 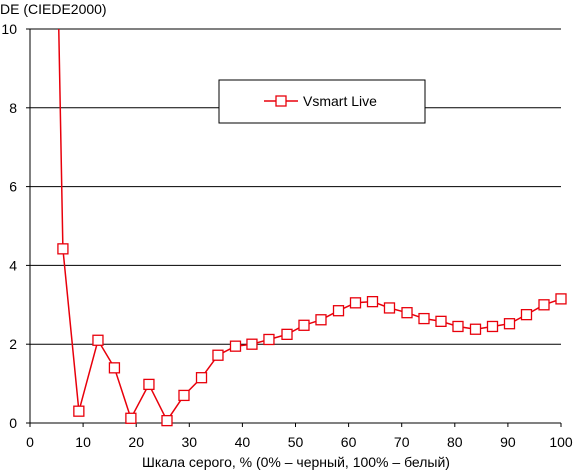 I want to click on x-tick-label: 40, so click(x=243, y=442).